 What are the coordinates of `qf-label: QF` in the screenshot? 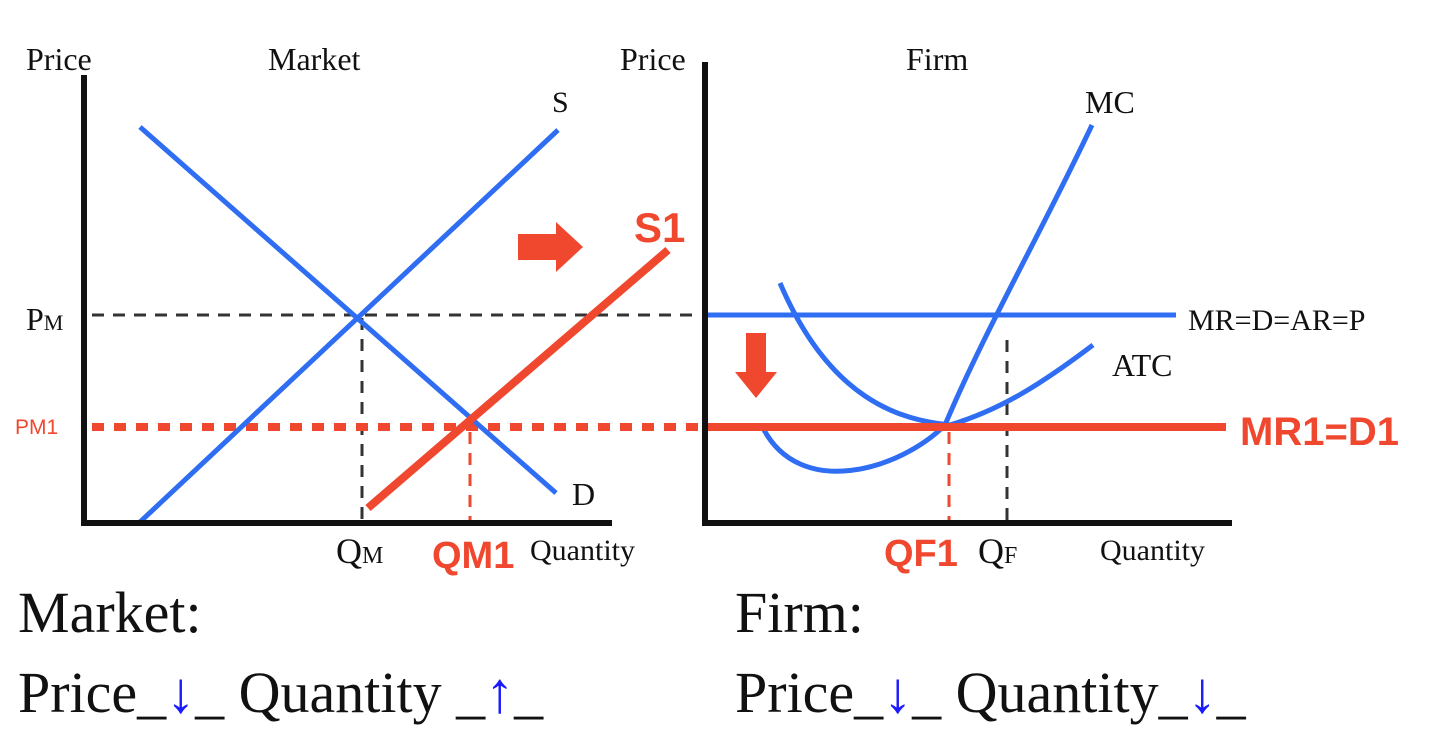 It's located at (997, 551).